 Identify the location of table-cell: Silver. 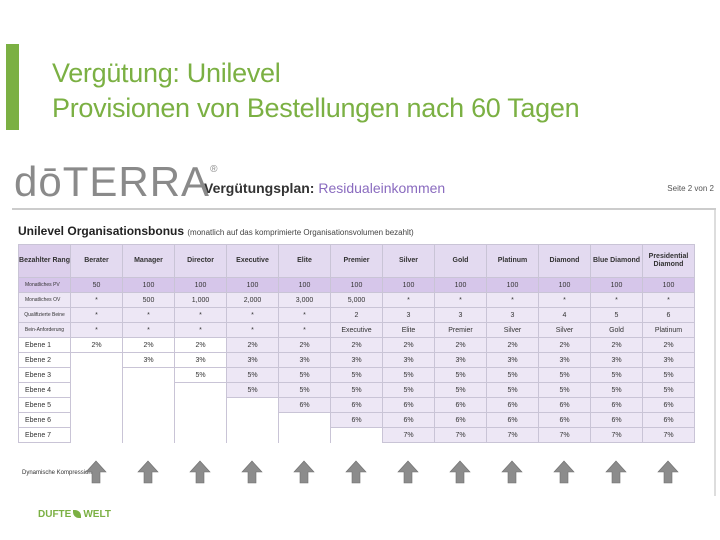
(512, 330).